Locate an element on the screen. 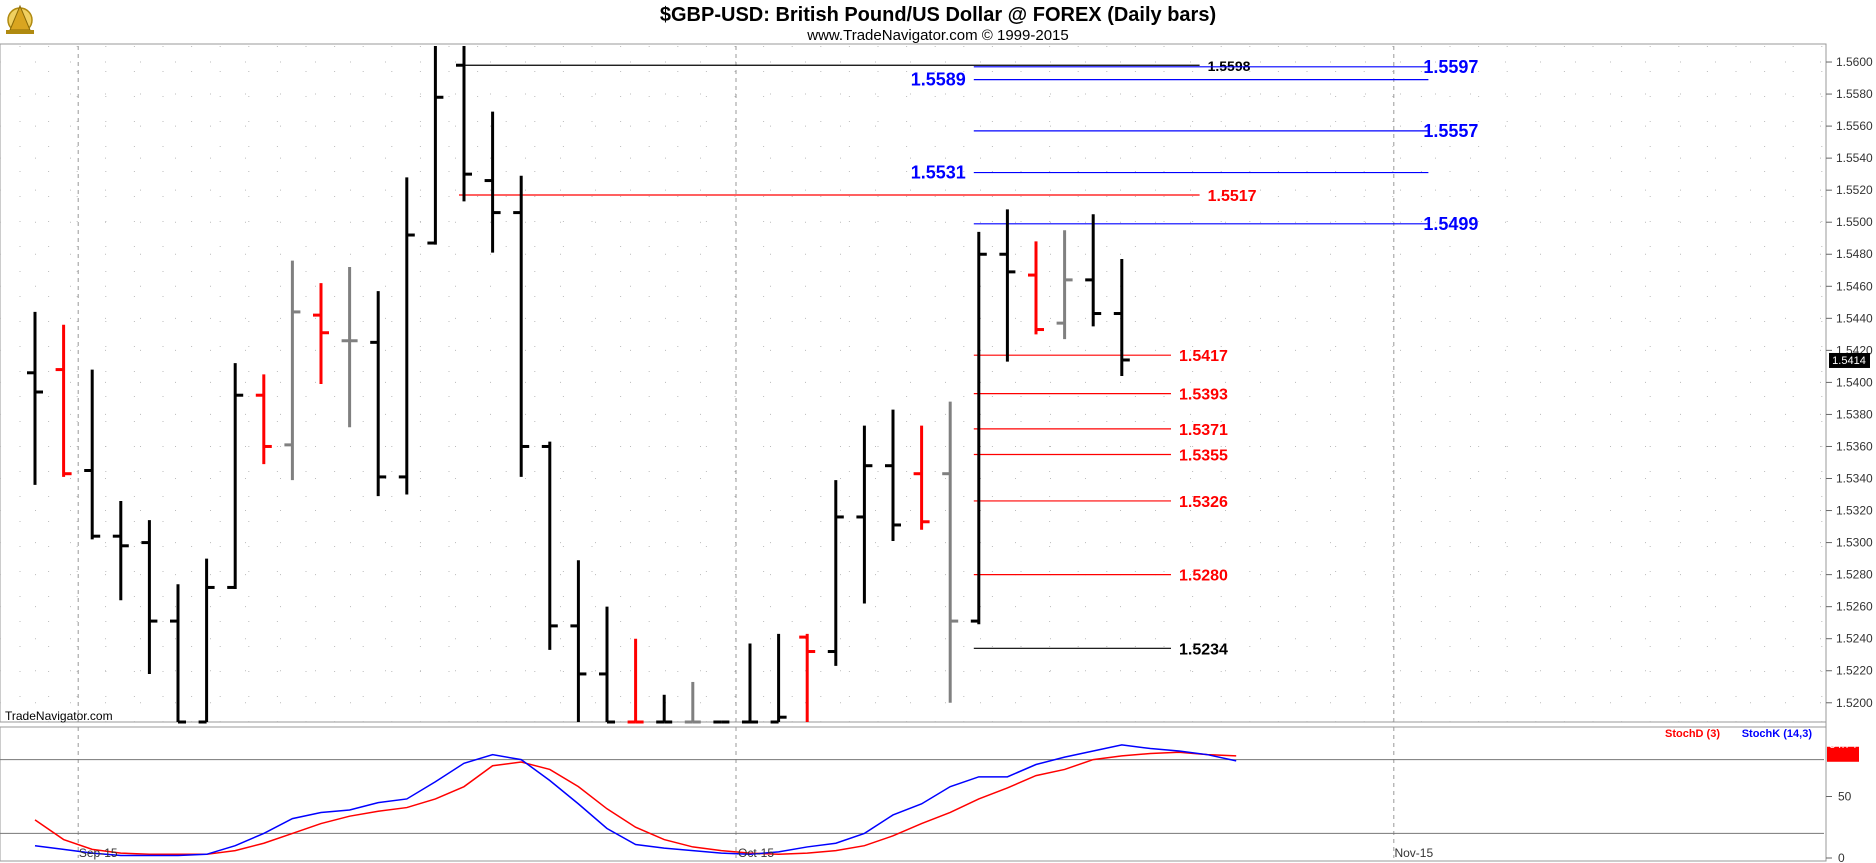 This screenshot has width=1876, height=863. price-tick-label: 1.5220 is located at coordinates (1854, 671).